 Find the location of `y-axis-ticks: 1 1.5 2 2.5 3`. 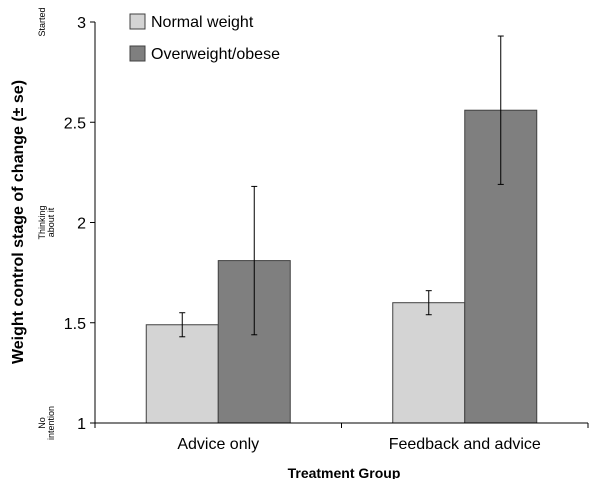

y-axis-ticks: 1 1.5 2 2.5 3 is located at coordinates (79, 224).